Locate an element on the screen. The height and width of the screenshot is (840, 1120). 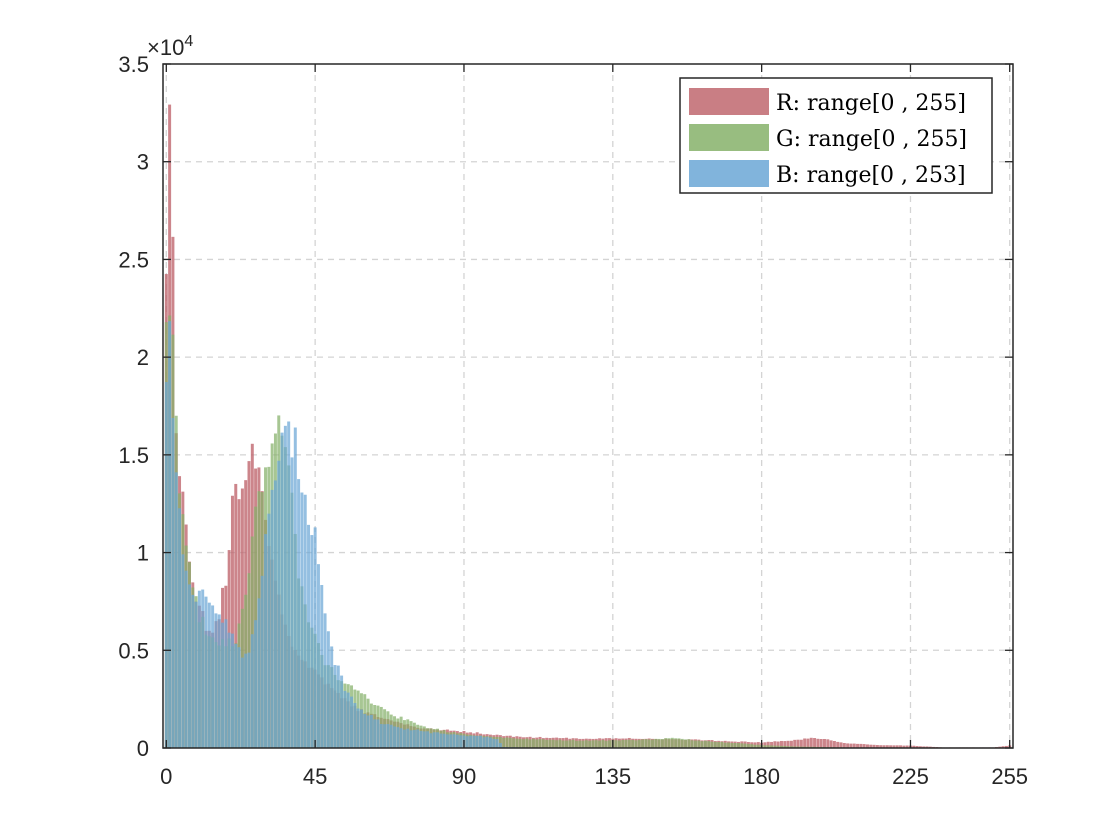
legend-label-g: G: range[0 , 255] is located at coordinates (871, 139).